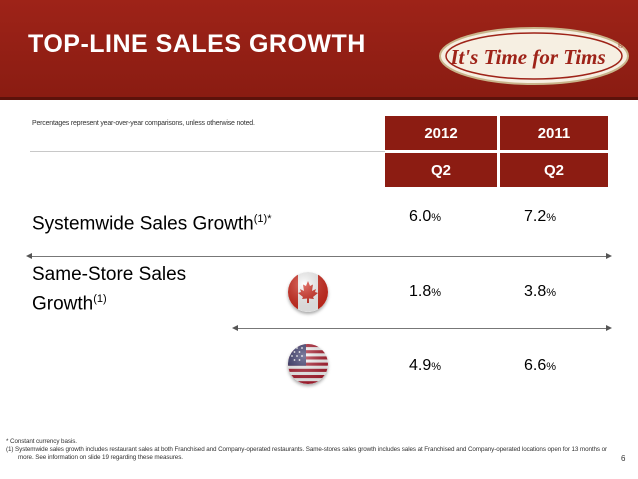  Describe the element at coordinates (425, 216) in the screenshot. I see `systemwide-2012-value: 6.0%` at that location.